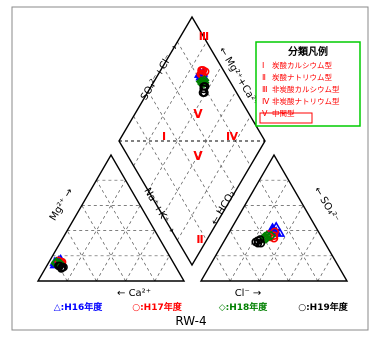  What do you see at coordinates (201, 307) in the screenshot?
I see `series-legend: △:H16年度 ○:H17年度 ◇:H18年度 ○:H19年度` at bounding box center [201, 307].